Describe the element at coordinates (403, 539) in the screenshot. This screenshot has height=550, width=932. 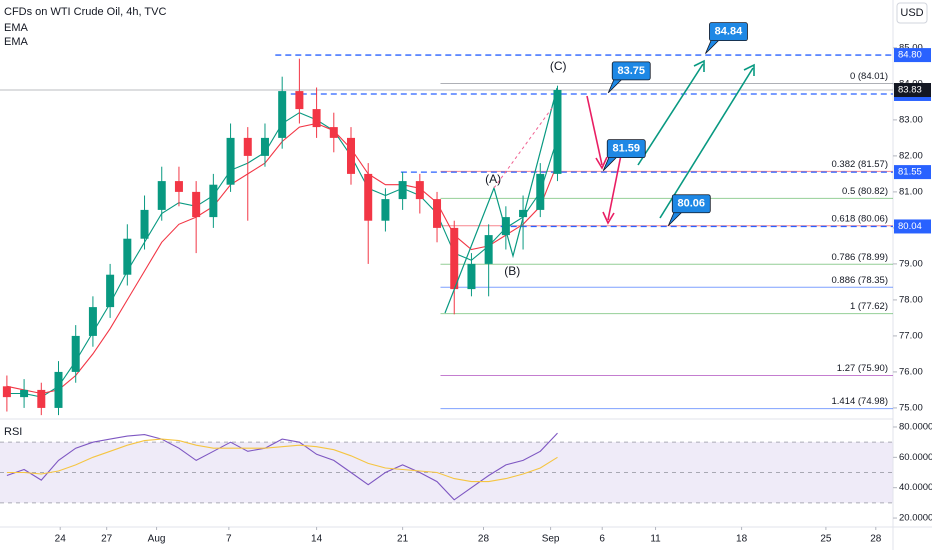
I see `x-tick-label: 21` at that location.